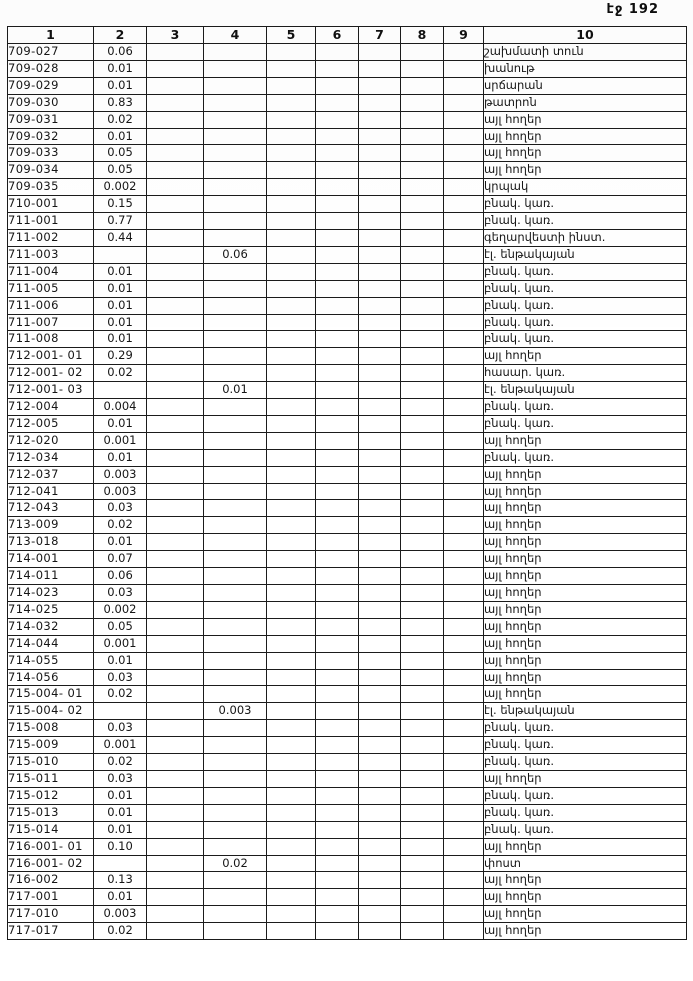 This screenshot has width=693, height=981. I want to click on table-row: 711-003 0.06 էլ. ենթակայան, so click(347, 254).